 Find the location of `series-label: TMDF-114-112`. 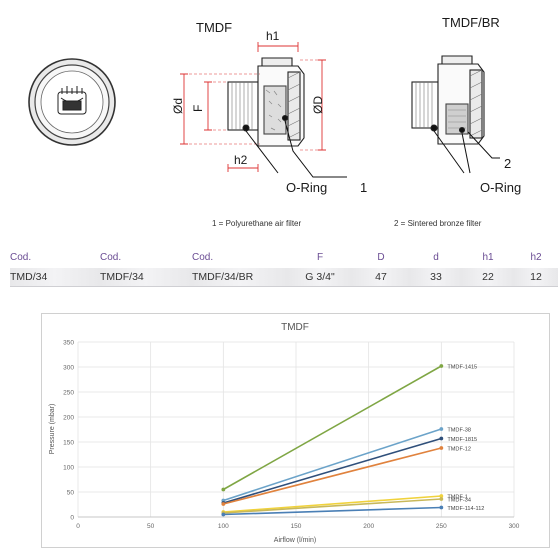

series-label: TMDF-114-112 is located at coordinates (465, 509).